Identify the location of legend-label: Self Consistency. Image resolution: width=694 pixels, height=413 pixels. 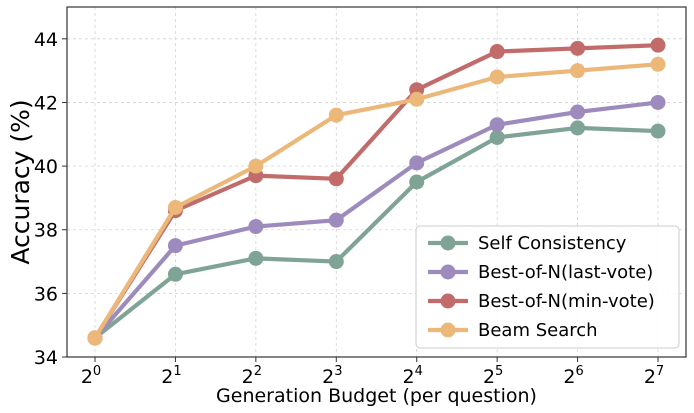
(552, 243).